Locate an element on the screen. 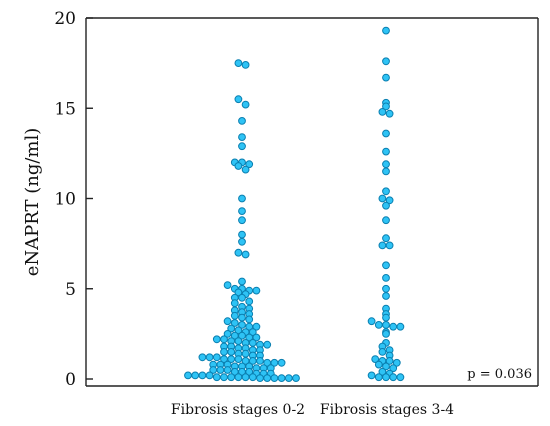  y-tick-label: 15 is located at coordinates (65, 109).